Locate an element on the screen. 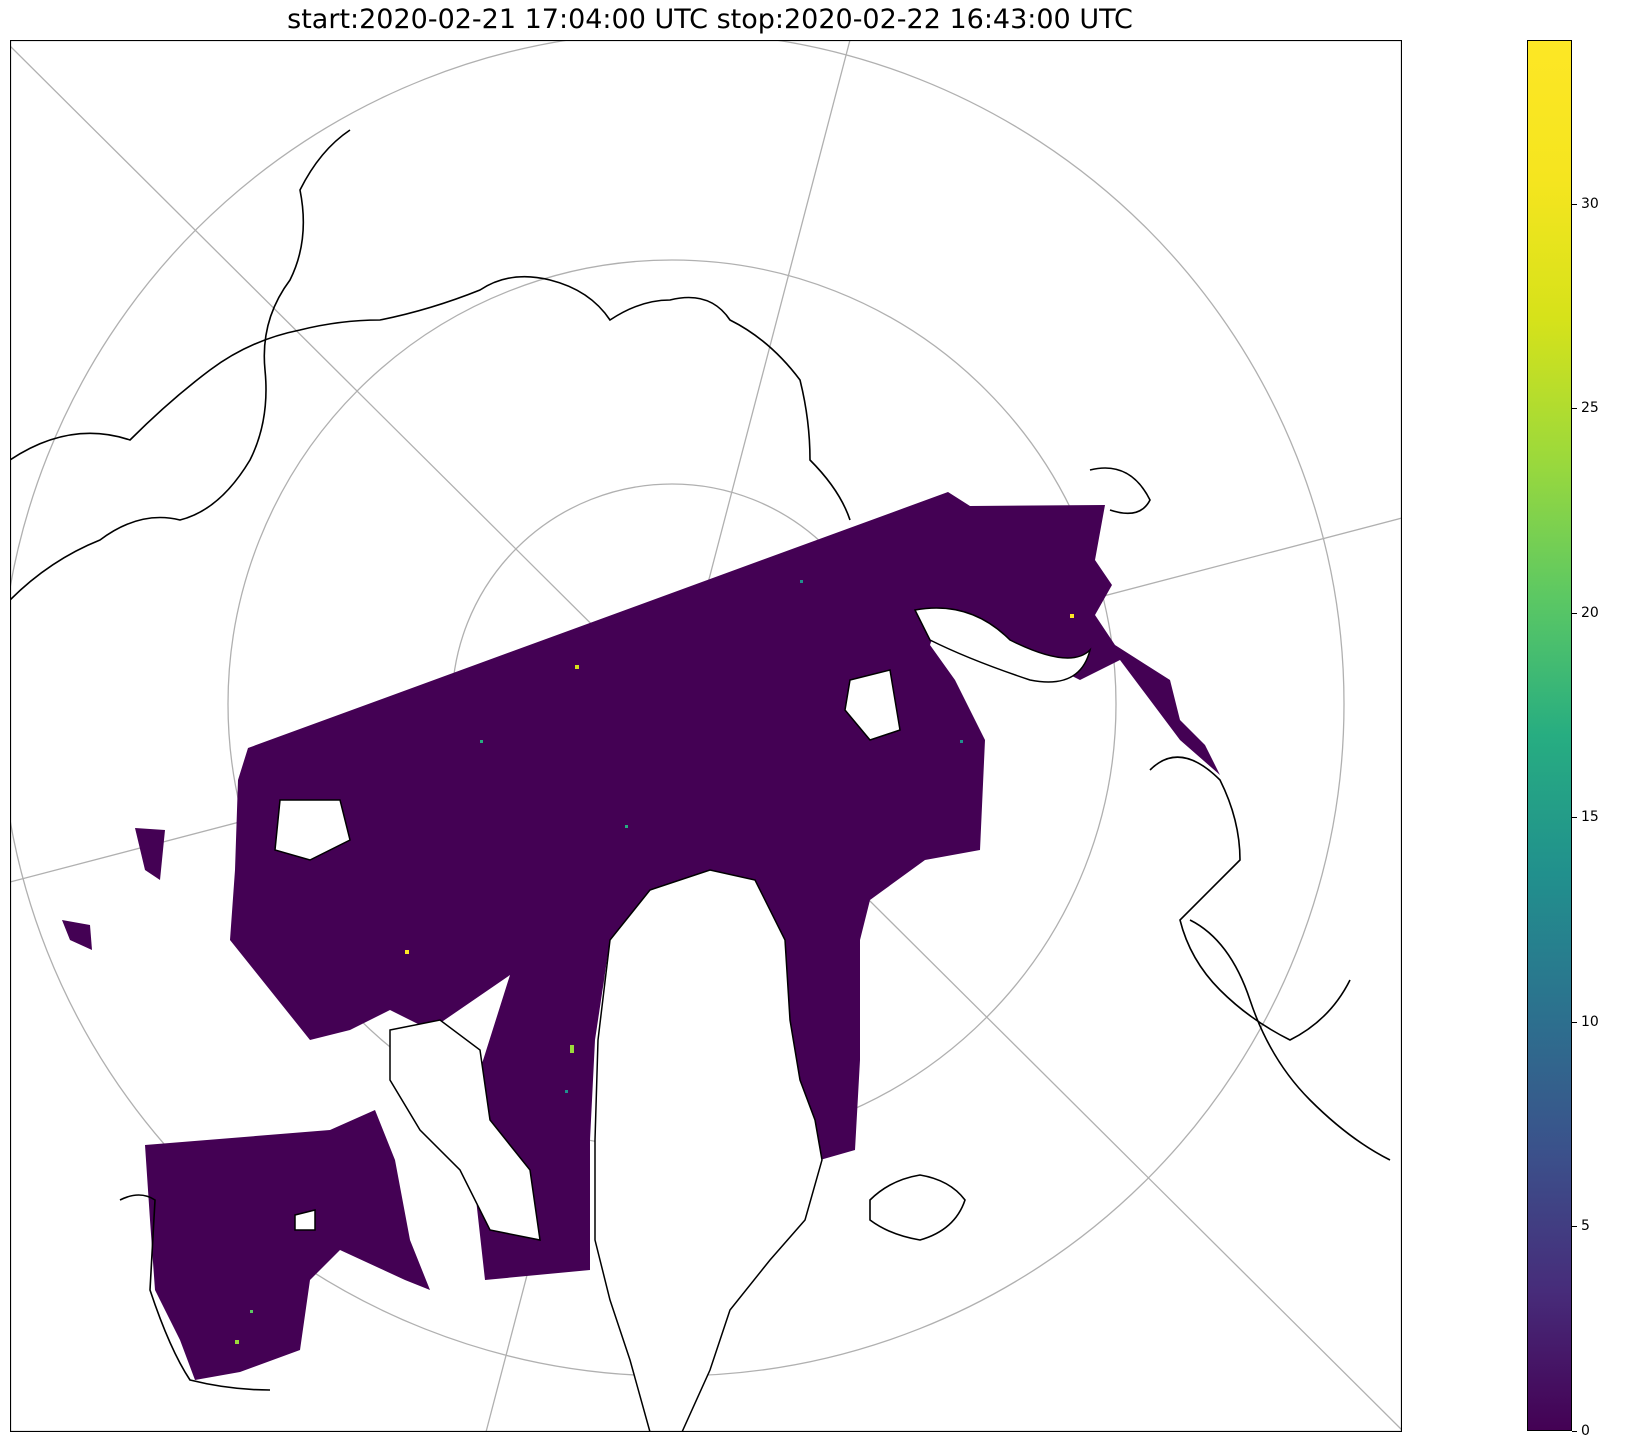 Image resolution: width=1625 pixels, height=1444 pixels. coast-east-siberia is located at coordinates (1120, 491).